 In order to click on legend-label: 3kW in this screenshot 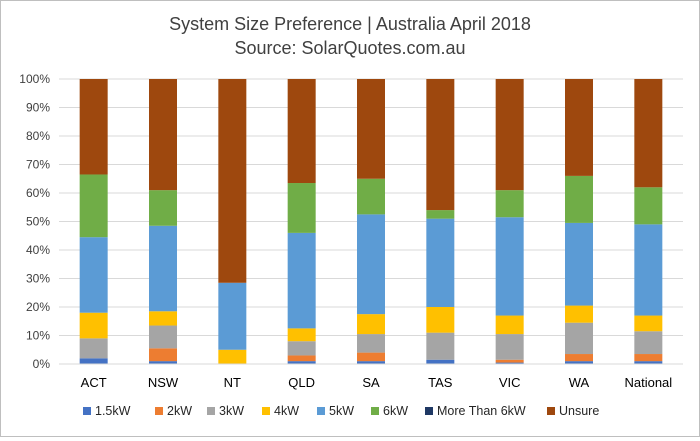, I will do `click(231, 411)`.